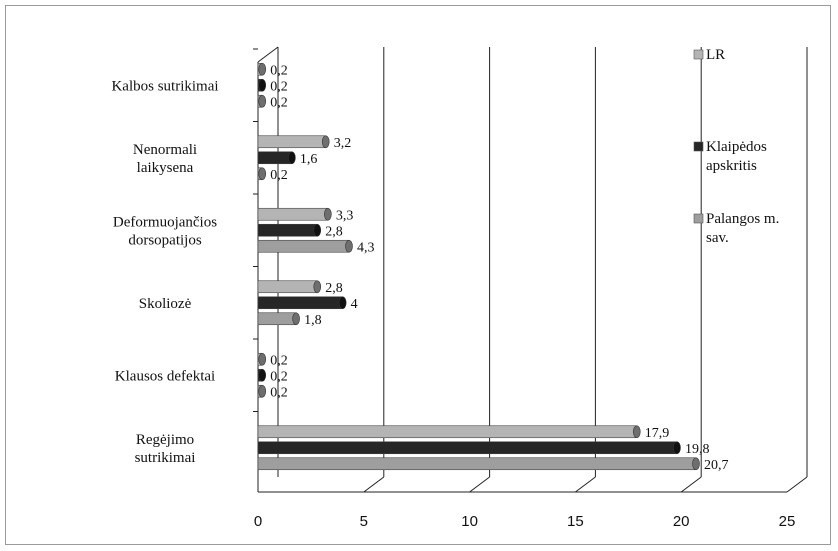  Describe the element at coordinates (469, 521) in the screenshot. I see `x-tick-label: 10` at that location.